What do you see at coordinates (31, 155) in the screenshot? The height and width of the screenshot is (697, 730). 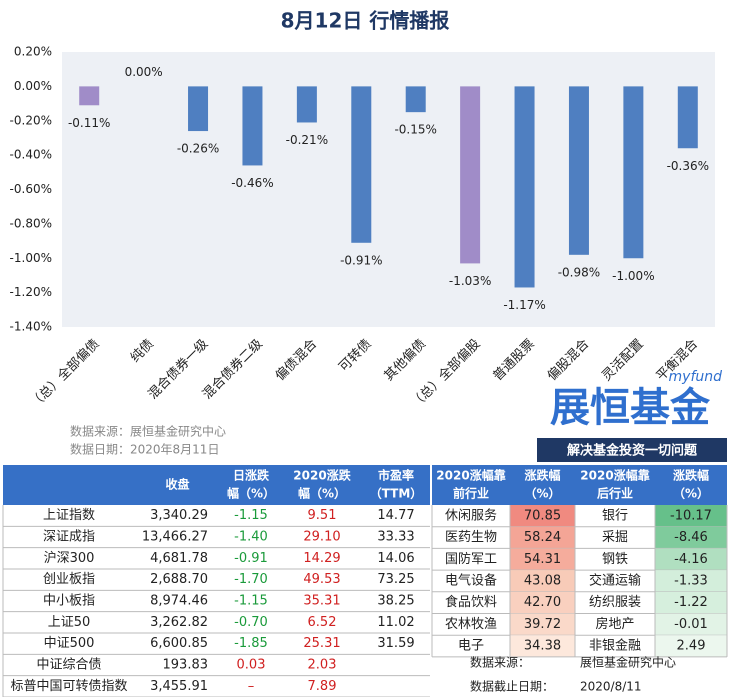 I see `y-tick-label: -0.40%` at bounding box center [31, 155].